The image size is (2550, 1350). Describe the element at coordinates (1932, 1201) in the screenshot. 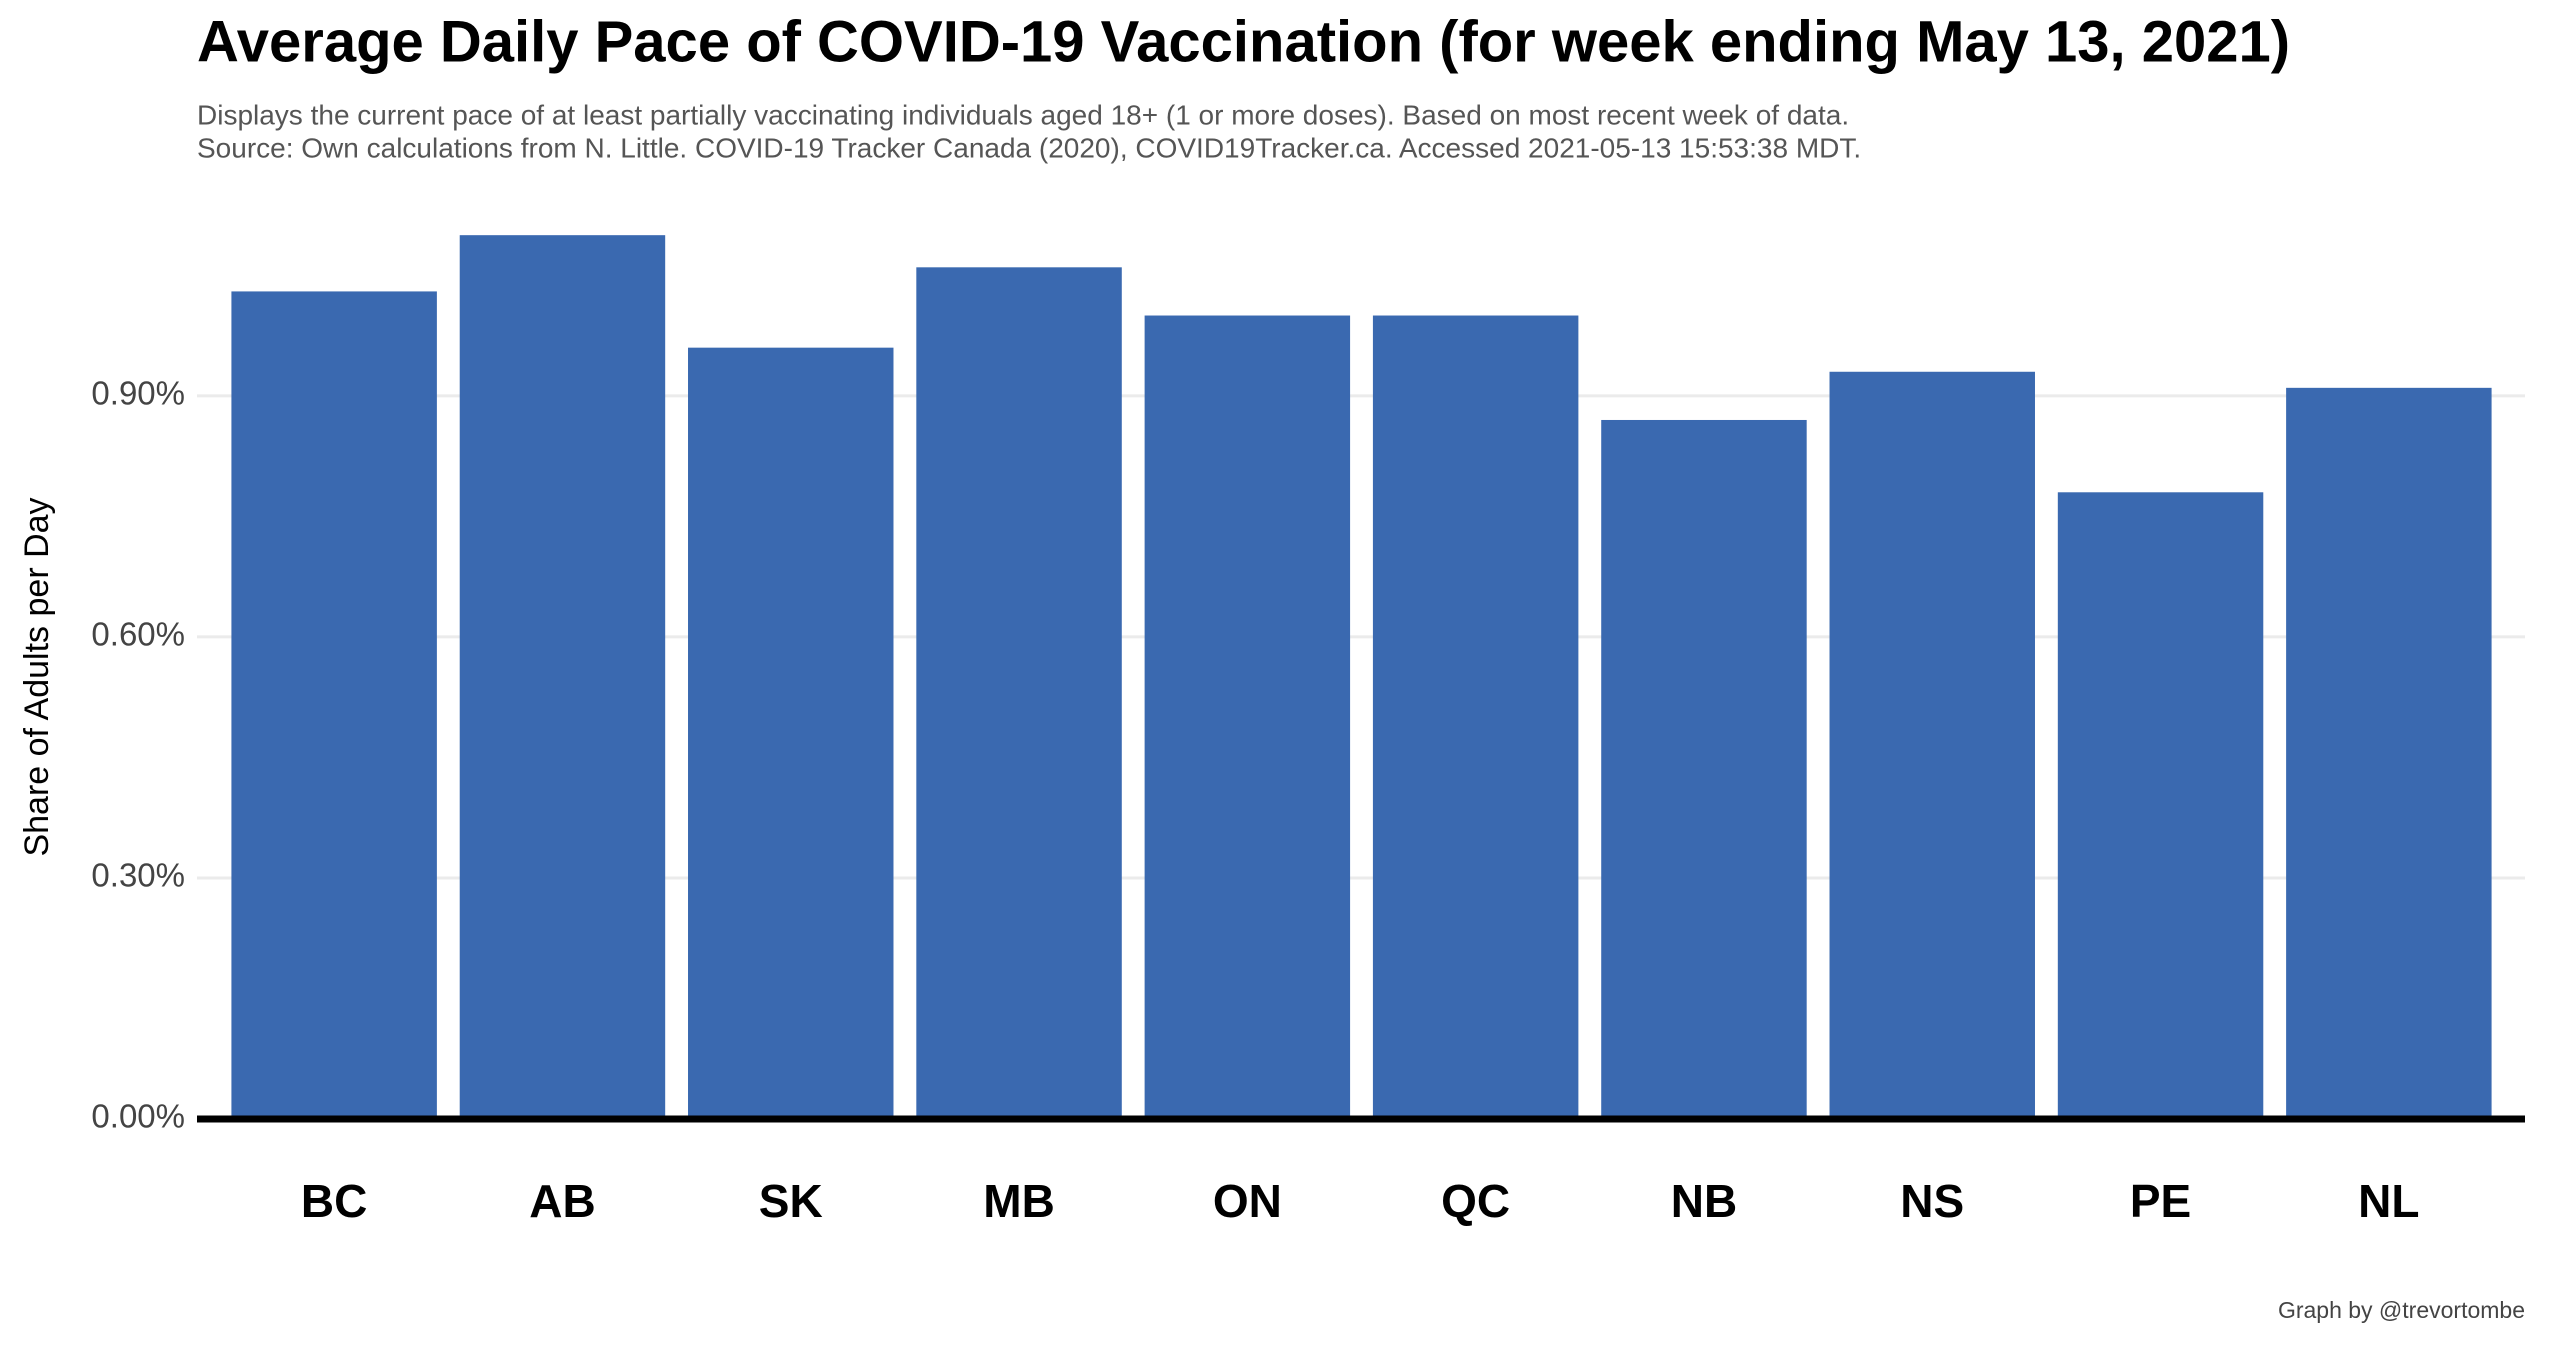

I see `x-tick-label: NS` at that location.